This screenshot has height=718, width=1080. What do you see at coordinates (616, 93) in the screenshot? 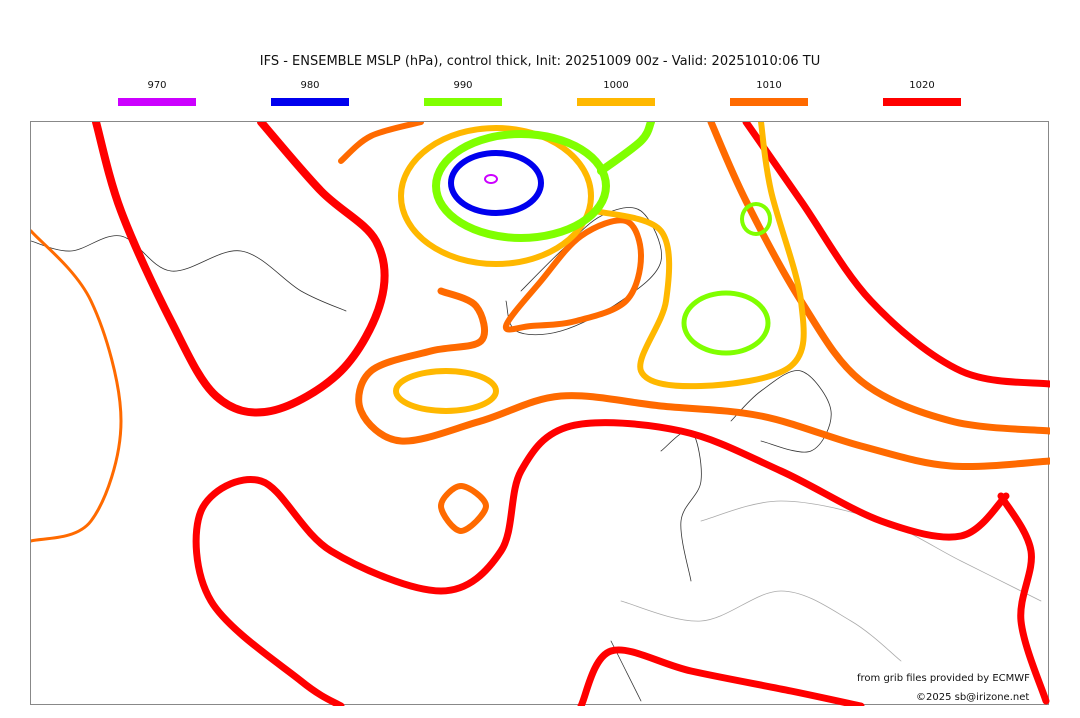
I see `legend-item-1000: 1000` at bounding box center [616, 93].